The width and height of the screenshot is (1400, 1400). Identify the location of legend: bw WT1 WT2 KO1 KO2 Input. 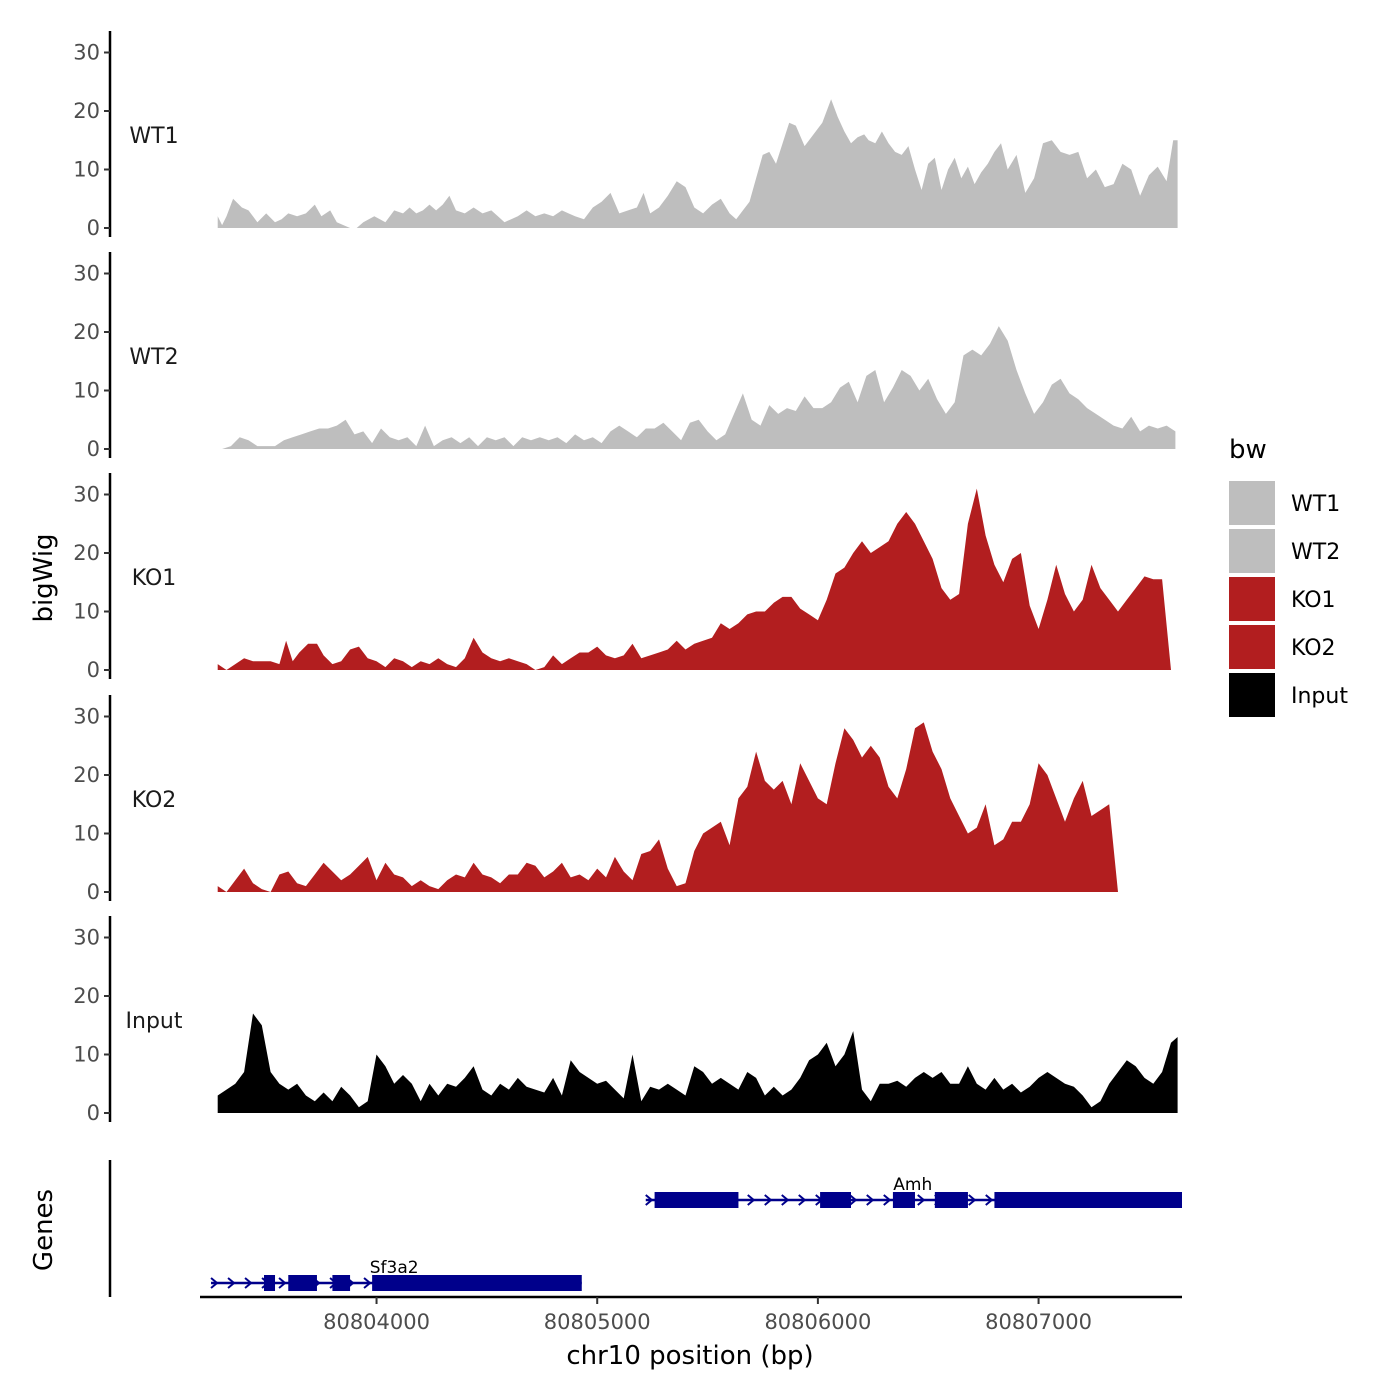
(1288, 576).